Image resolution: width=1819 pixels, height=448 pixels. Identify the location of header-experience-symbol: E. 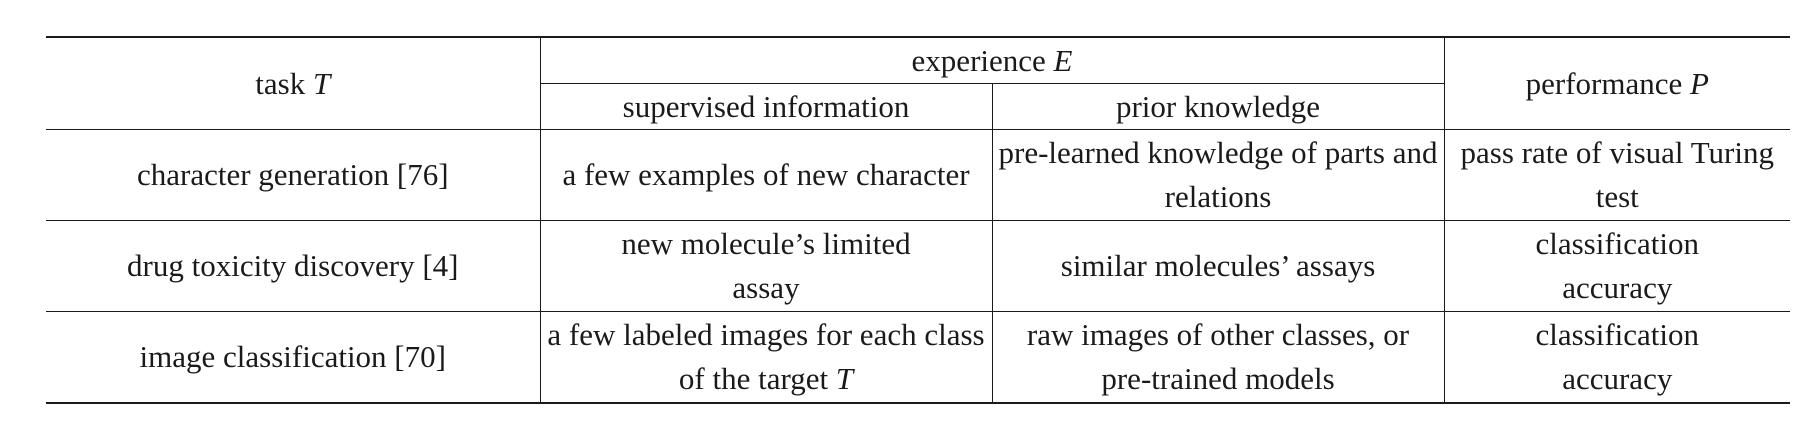
(1063, 60).